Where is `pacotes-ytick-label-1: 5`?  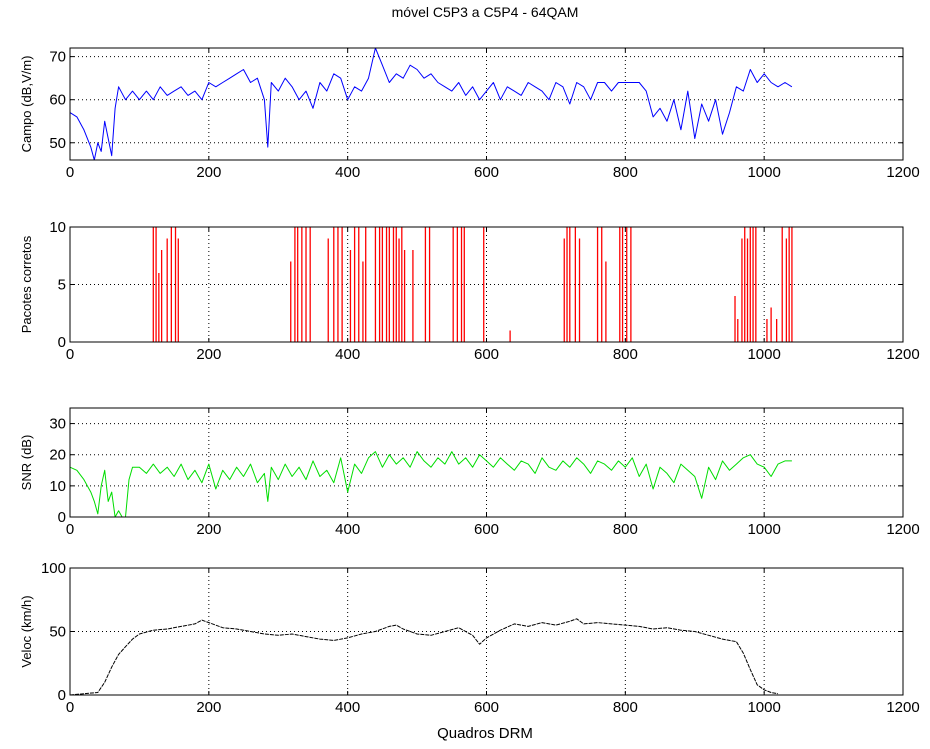 pacotes-ytick-label-1: 5 is located at coordinates (62, 285).